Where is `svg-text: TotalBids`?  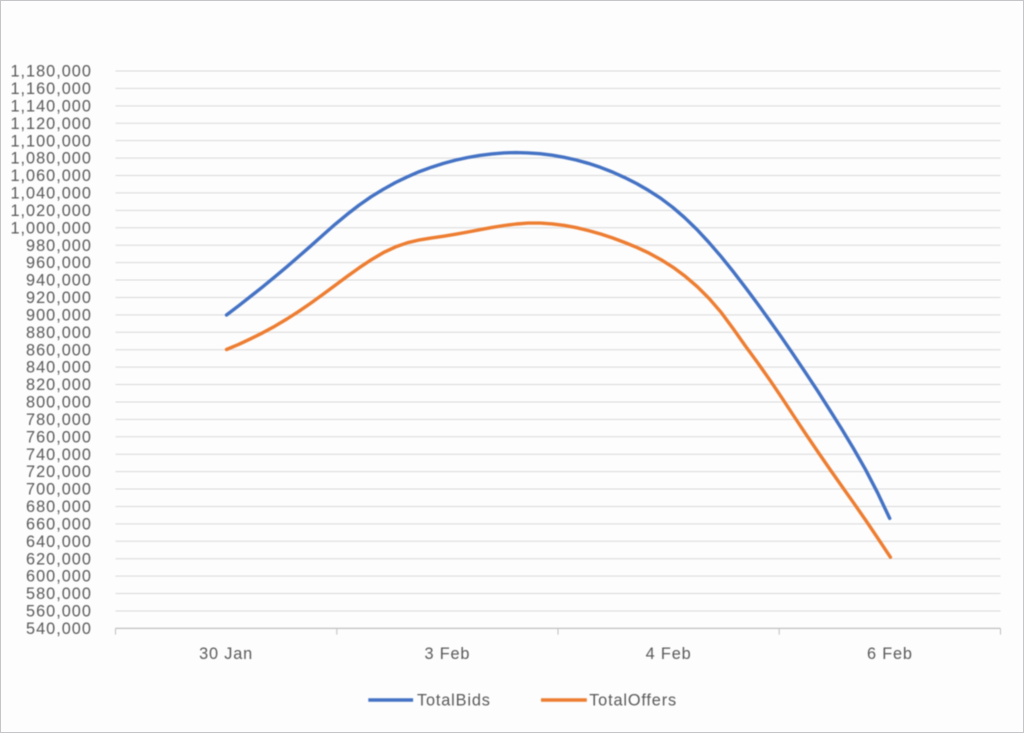 svg-text: TotalBids is located at coordinates (454, 701).